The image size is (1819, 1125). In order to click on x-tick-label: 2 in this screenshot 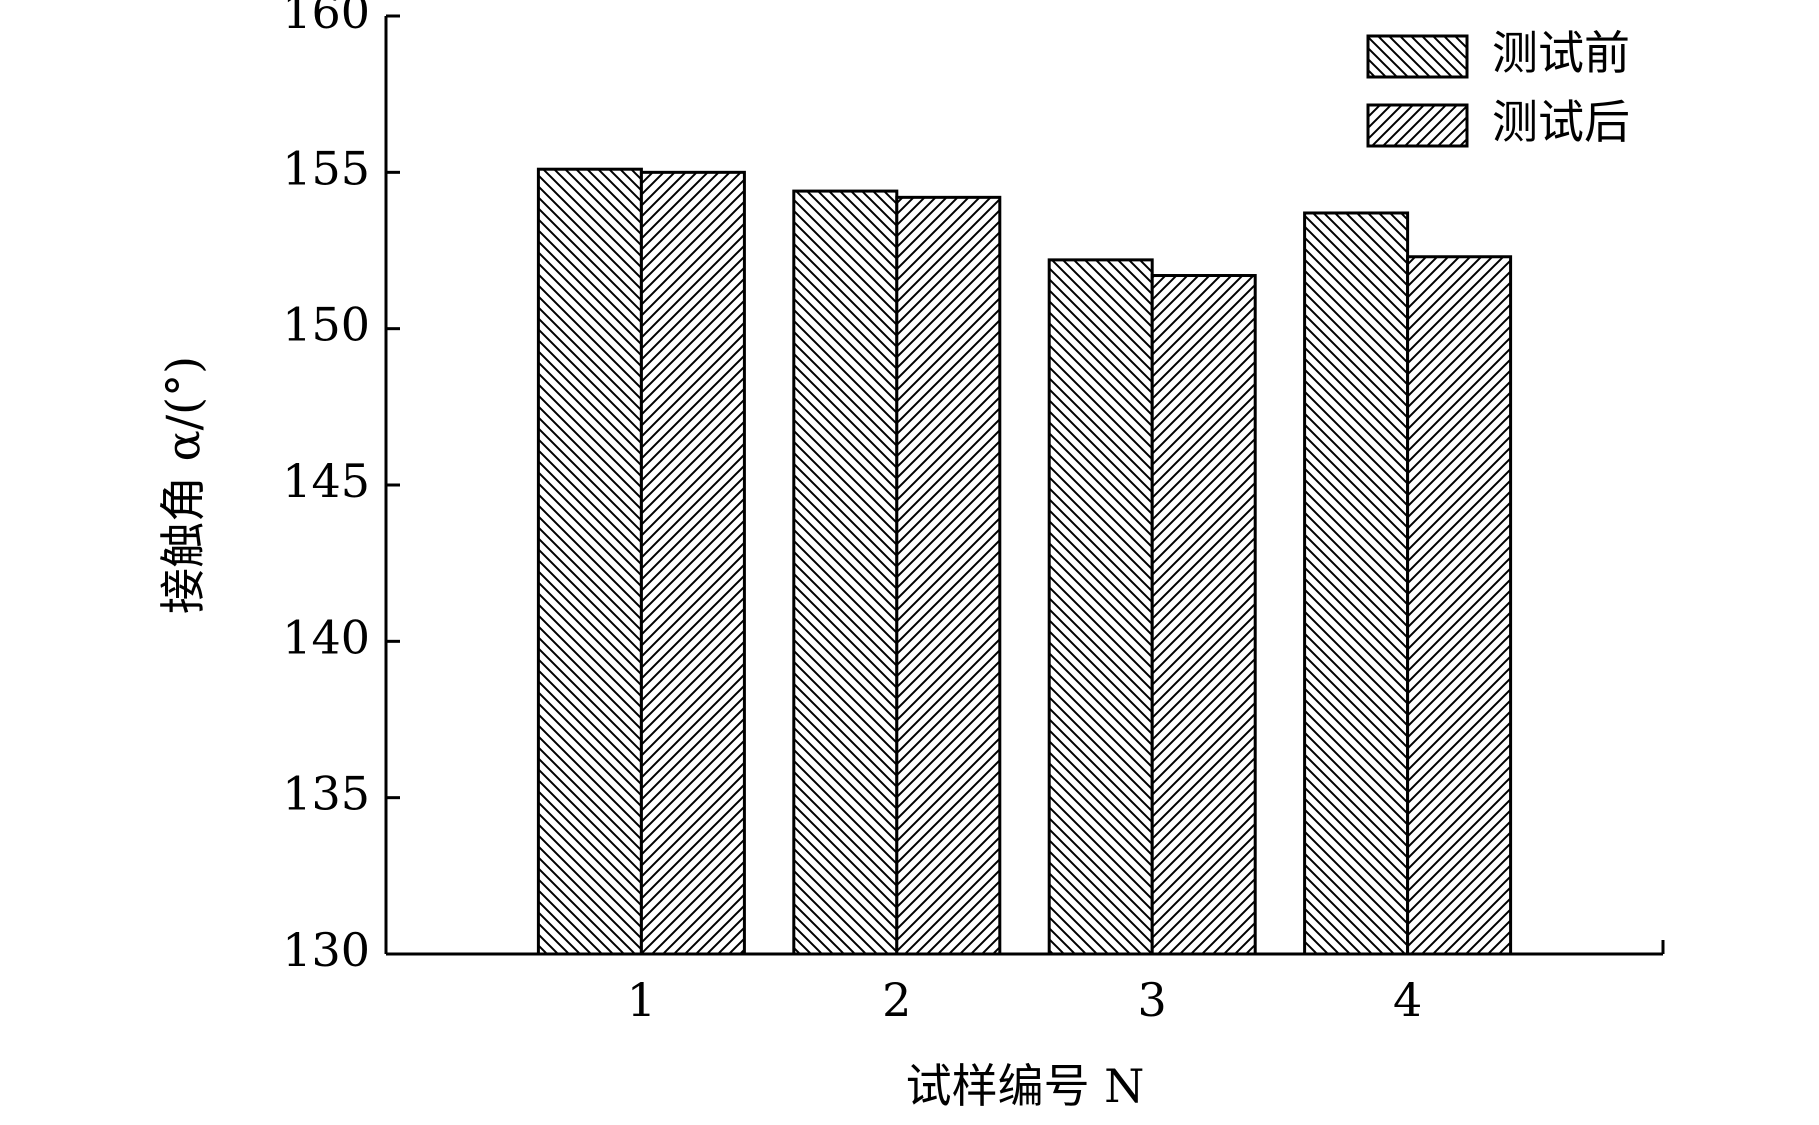, I will do `click(896, 1000)`.